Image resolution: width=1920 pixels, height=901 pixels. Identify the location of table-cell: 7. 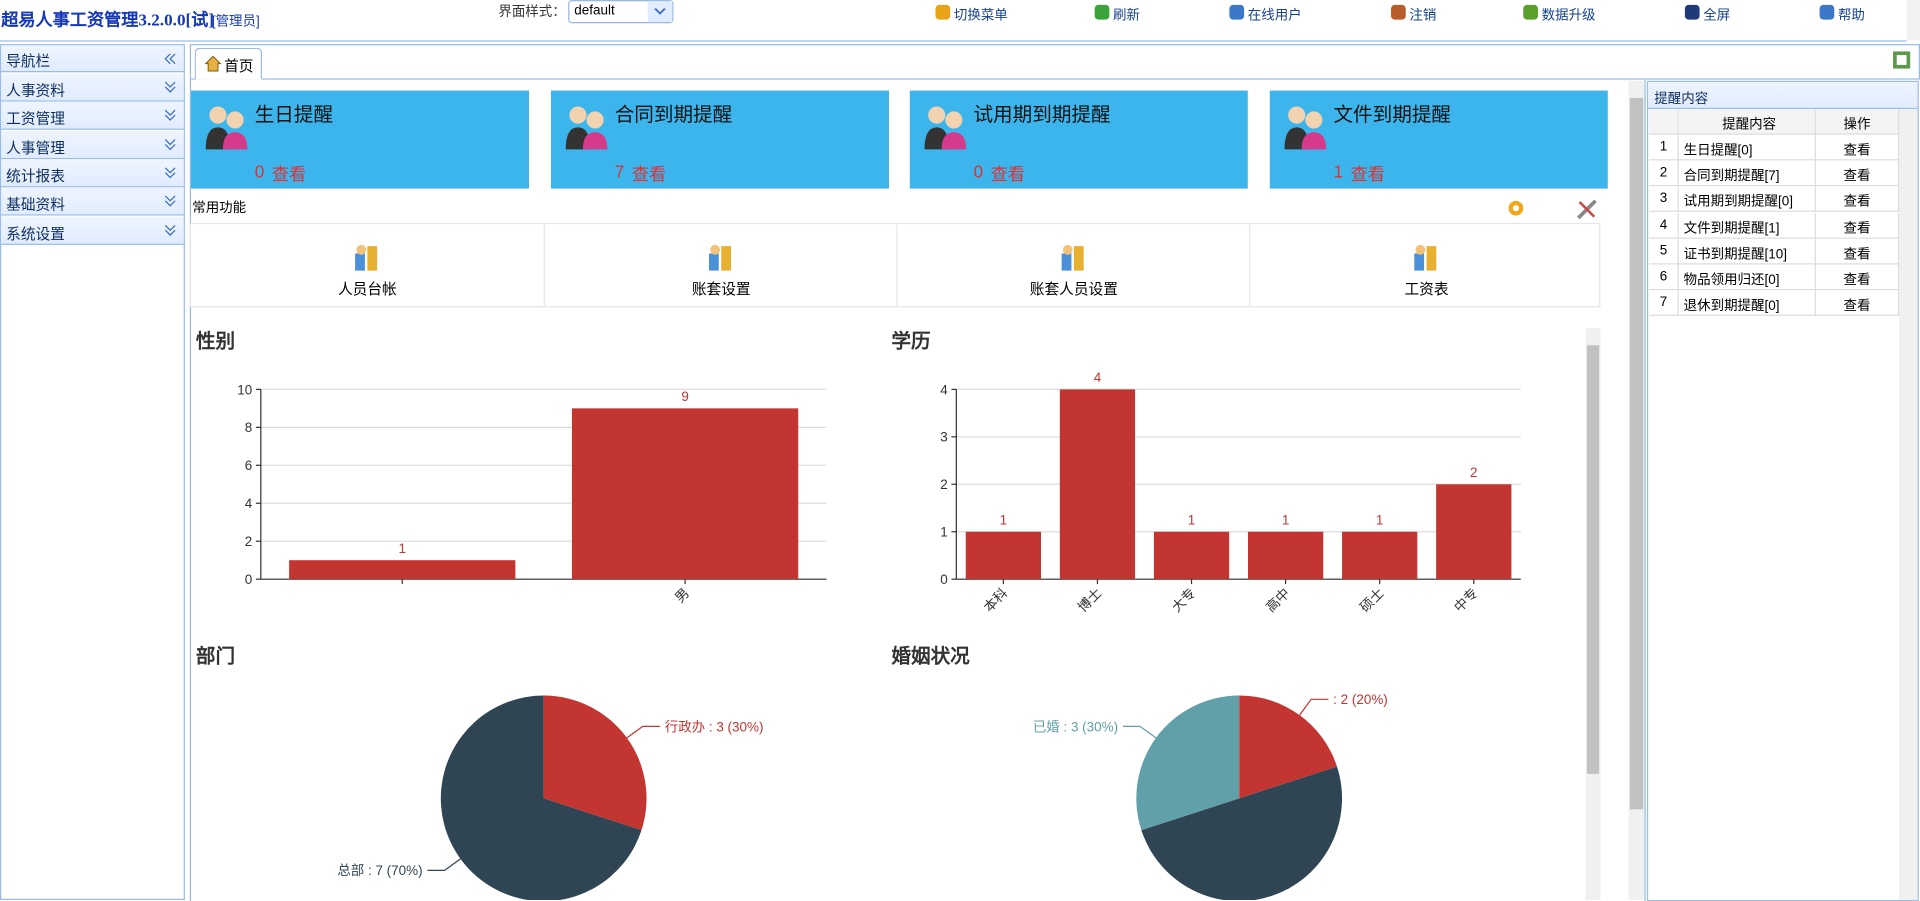
(1664, 303).